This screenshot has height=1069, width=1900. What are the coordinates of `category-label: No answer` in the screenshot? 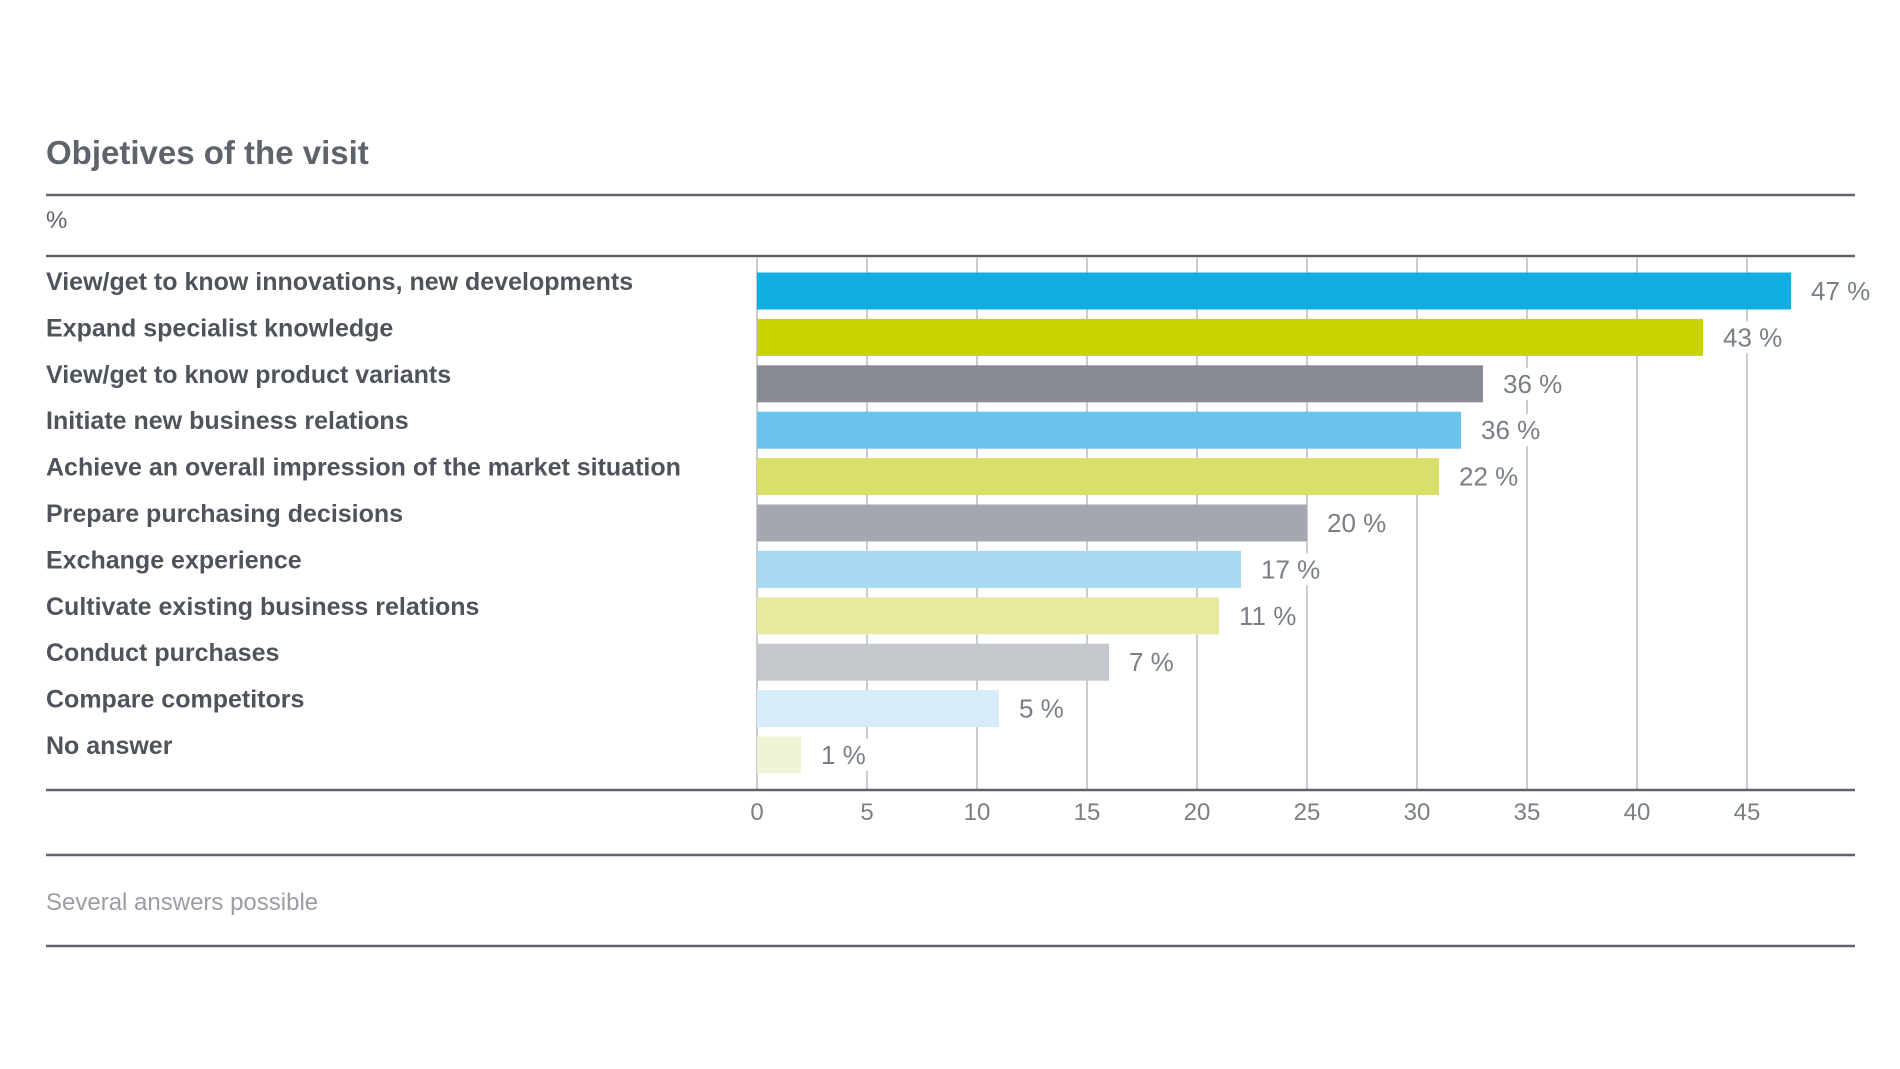 It's located at (109, 746).